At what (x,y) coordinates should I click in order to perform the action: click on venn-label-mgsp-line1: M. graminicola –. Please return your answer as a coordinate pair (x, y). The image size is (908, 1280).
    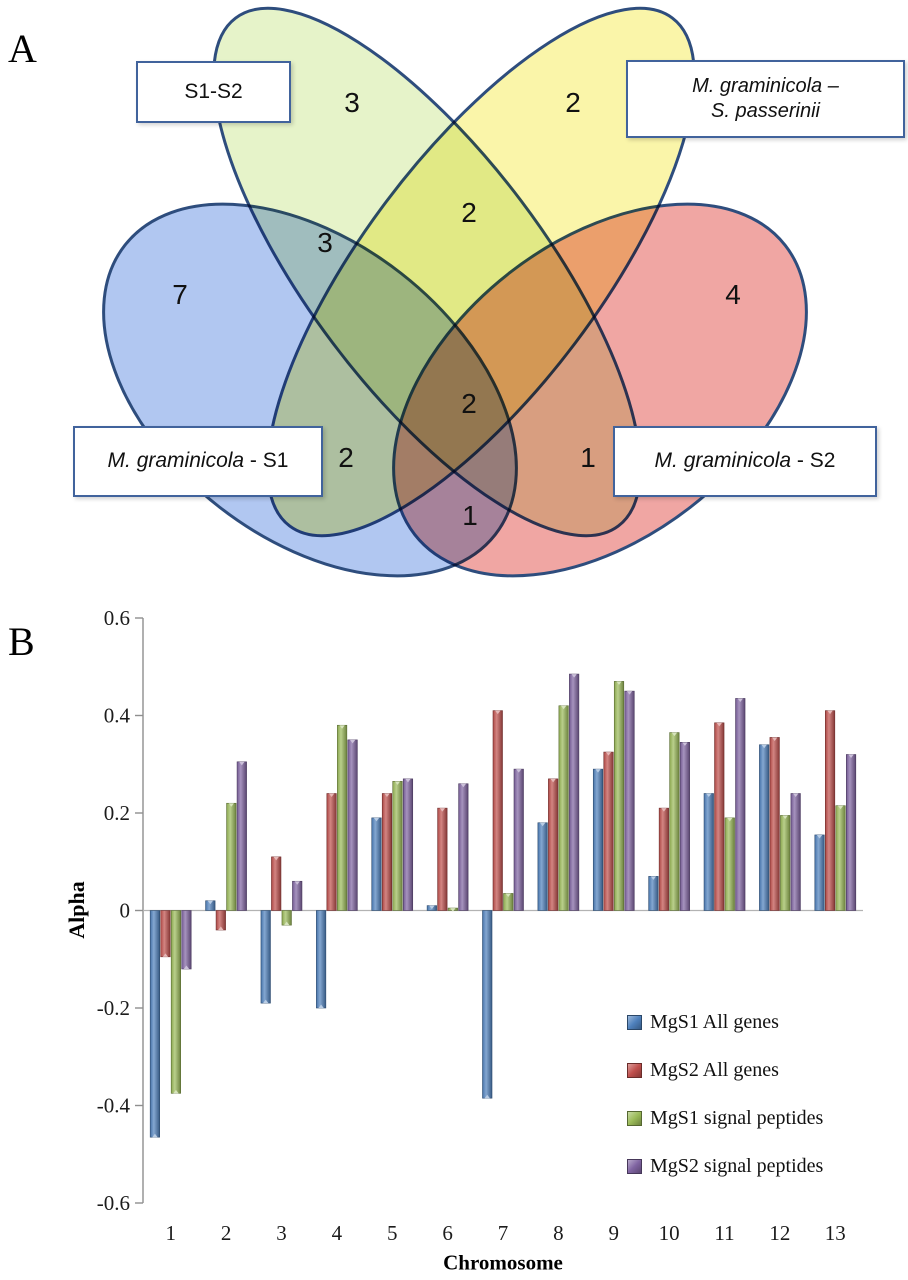
    Looking at the image, I should click on (765, 86).